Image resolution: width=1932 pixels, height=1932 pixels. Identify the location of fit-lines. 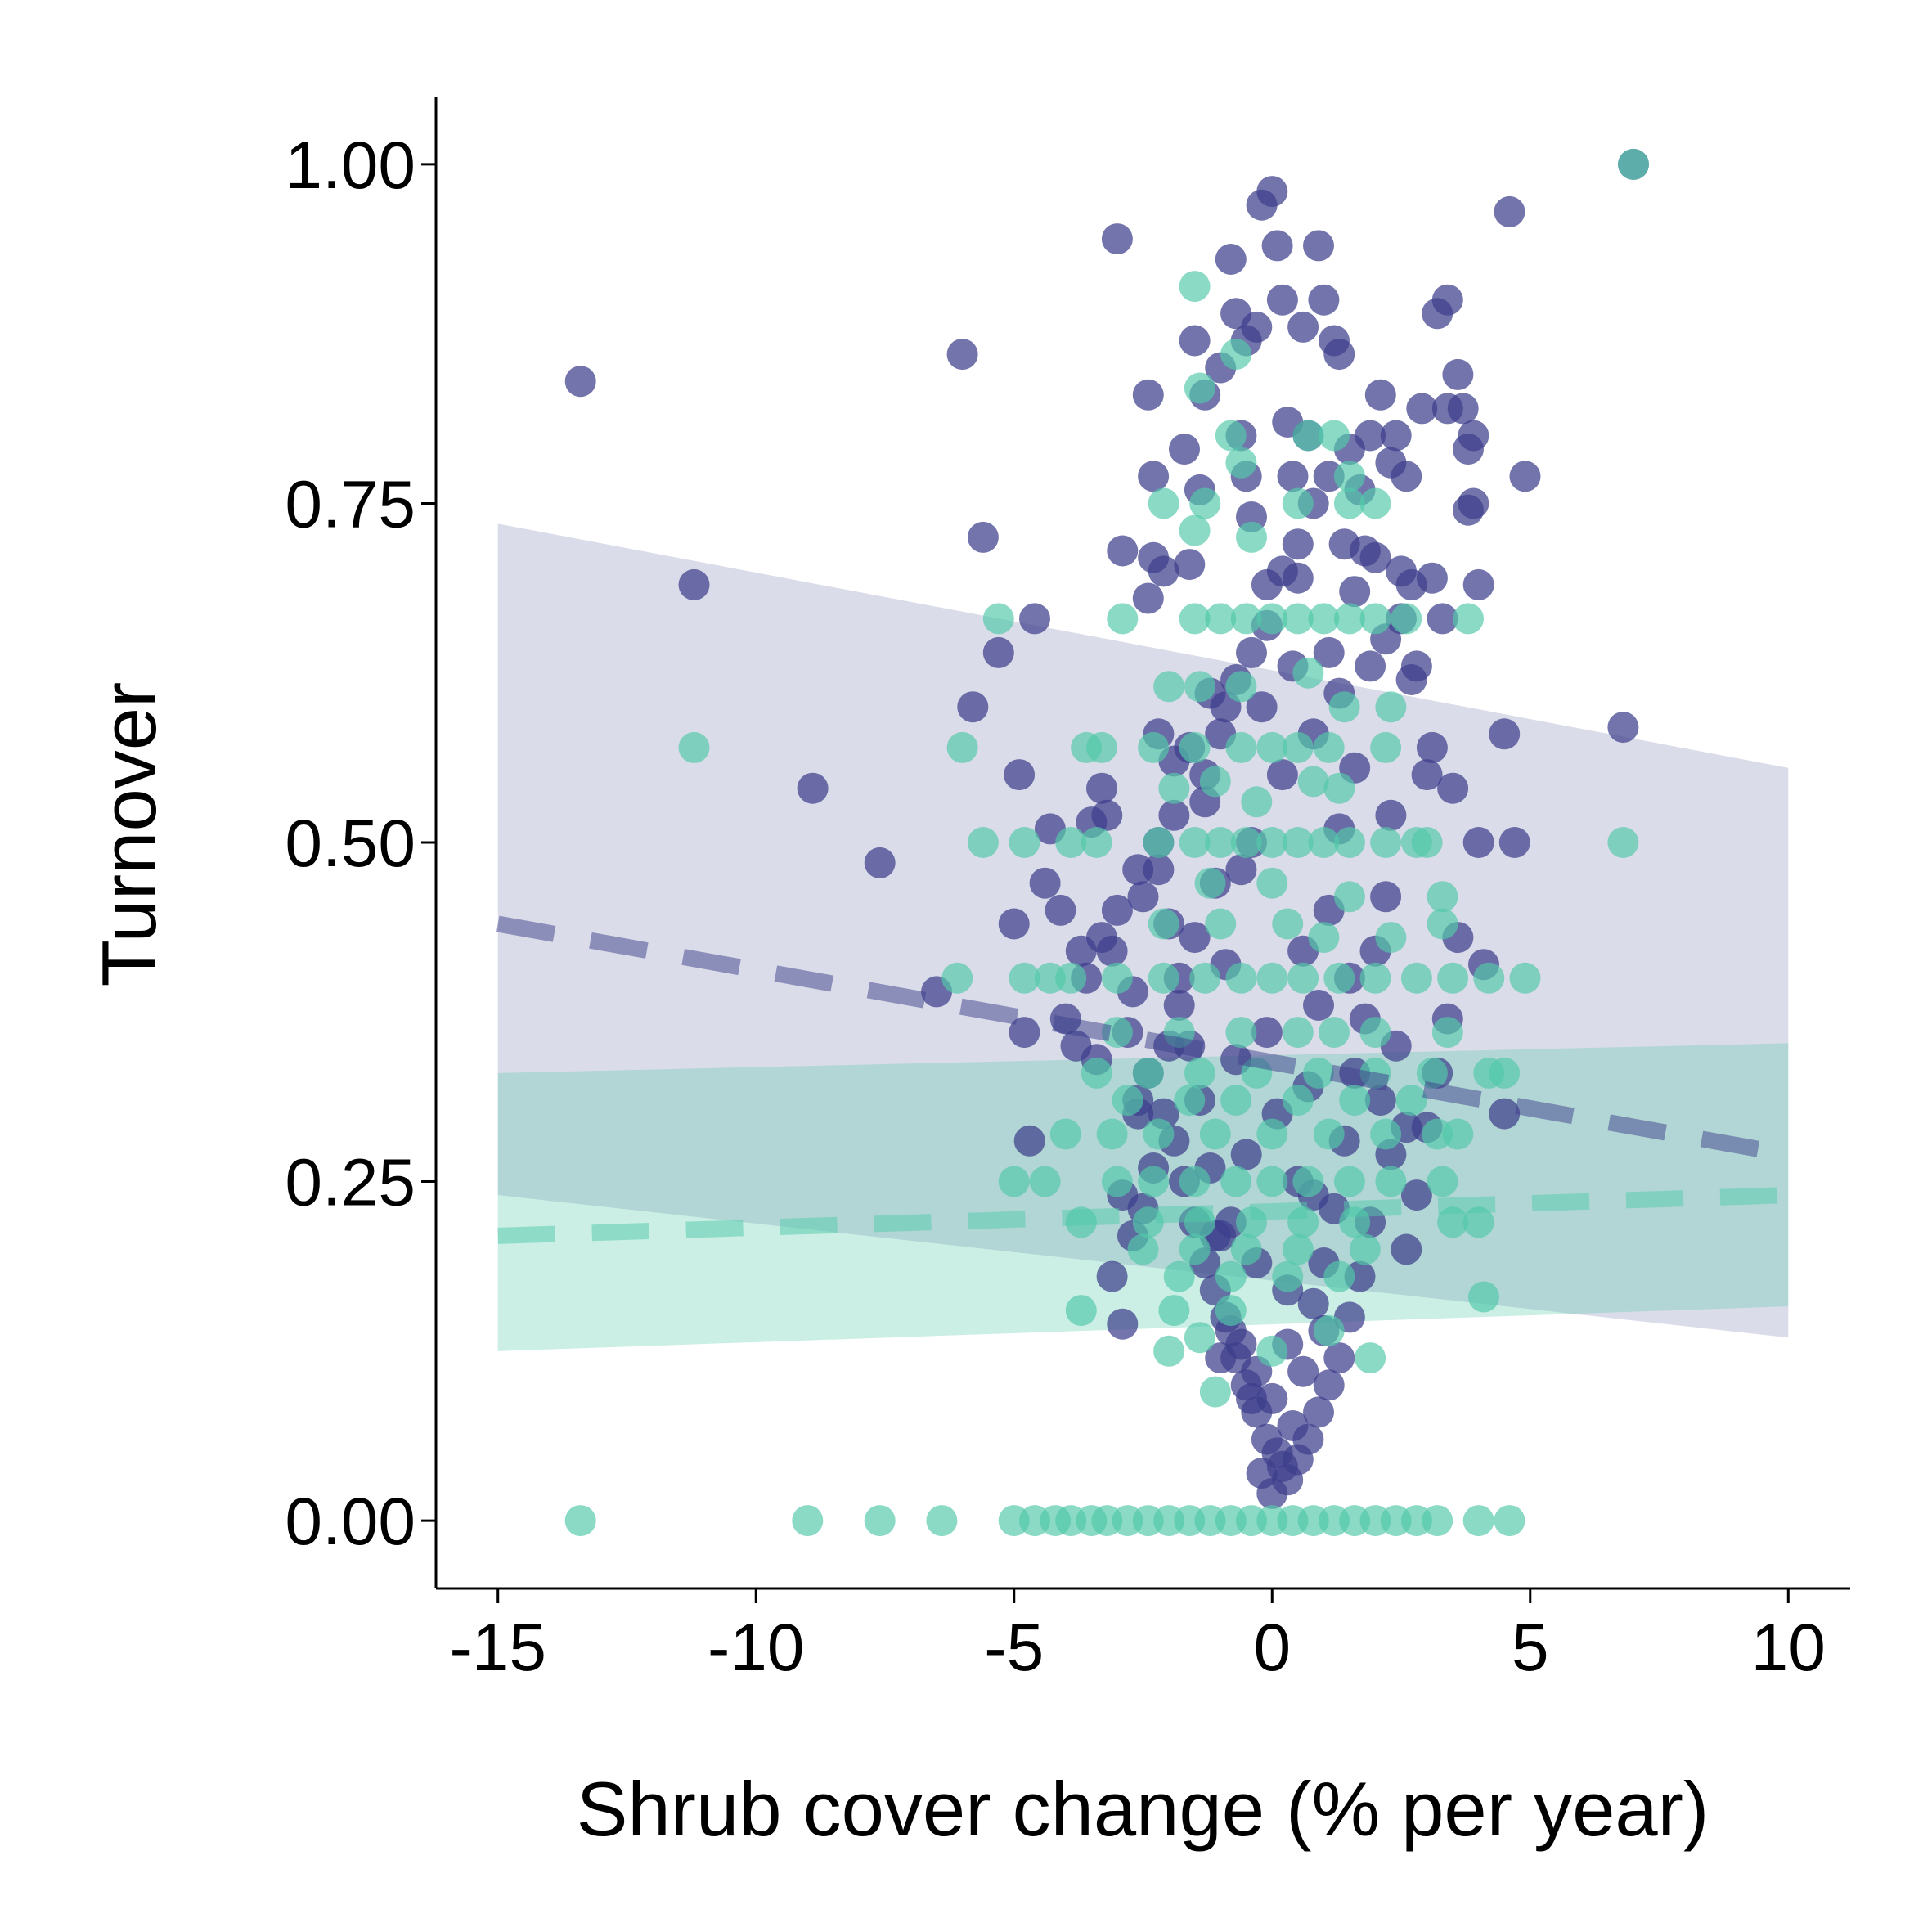
(1143, 1079).